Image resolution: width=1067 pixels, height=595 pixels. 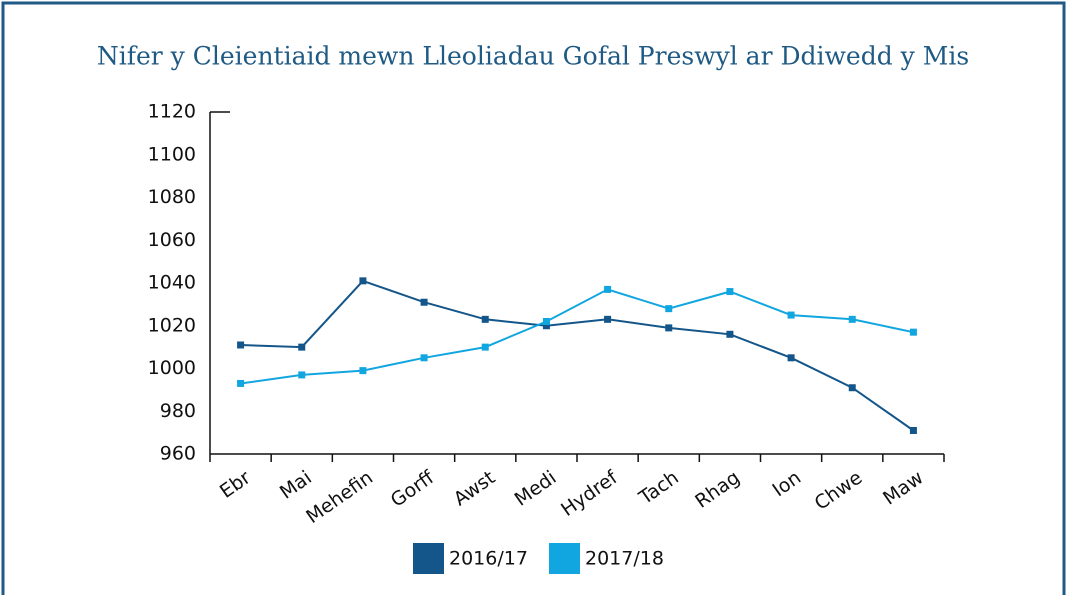 What do you see at coordinates (717, 490) in the screenshot?
I see `x-tick-label: Rhag` at bounding box center [717, 490].